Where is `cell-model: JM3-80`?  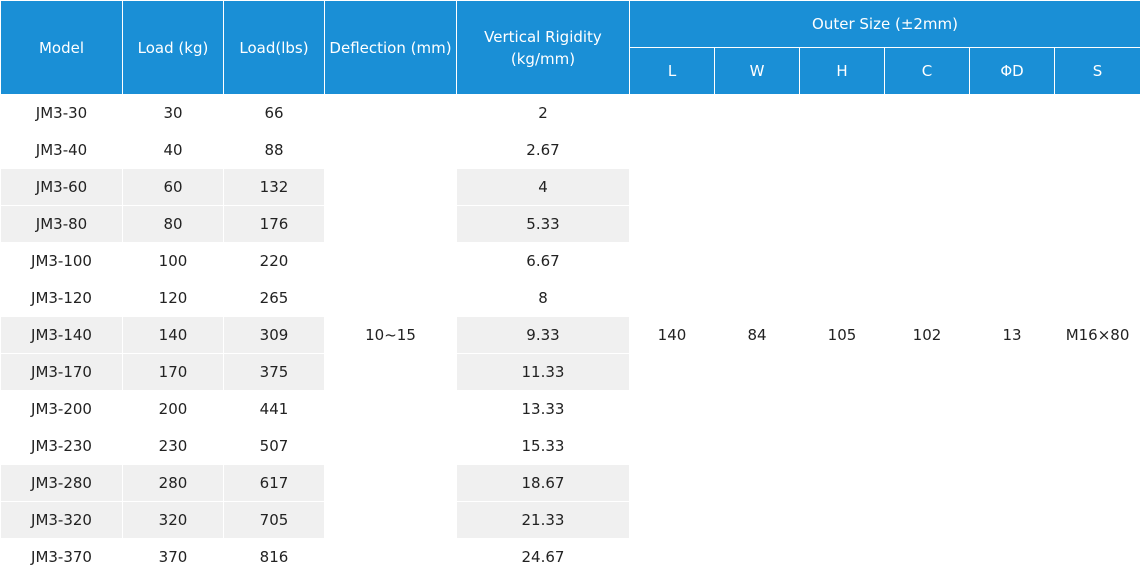 cell-model: JM3-80 is located at coordinates (61, 224).